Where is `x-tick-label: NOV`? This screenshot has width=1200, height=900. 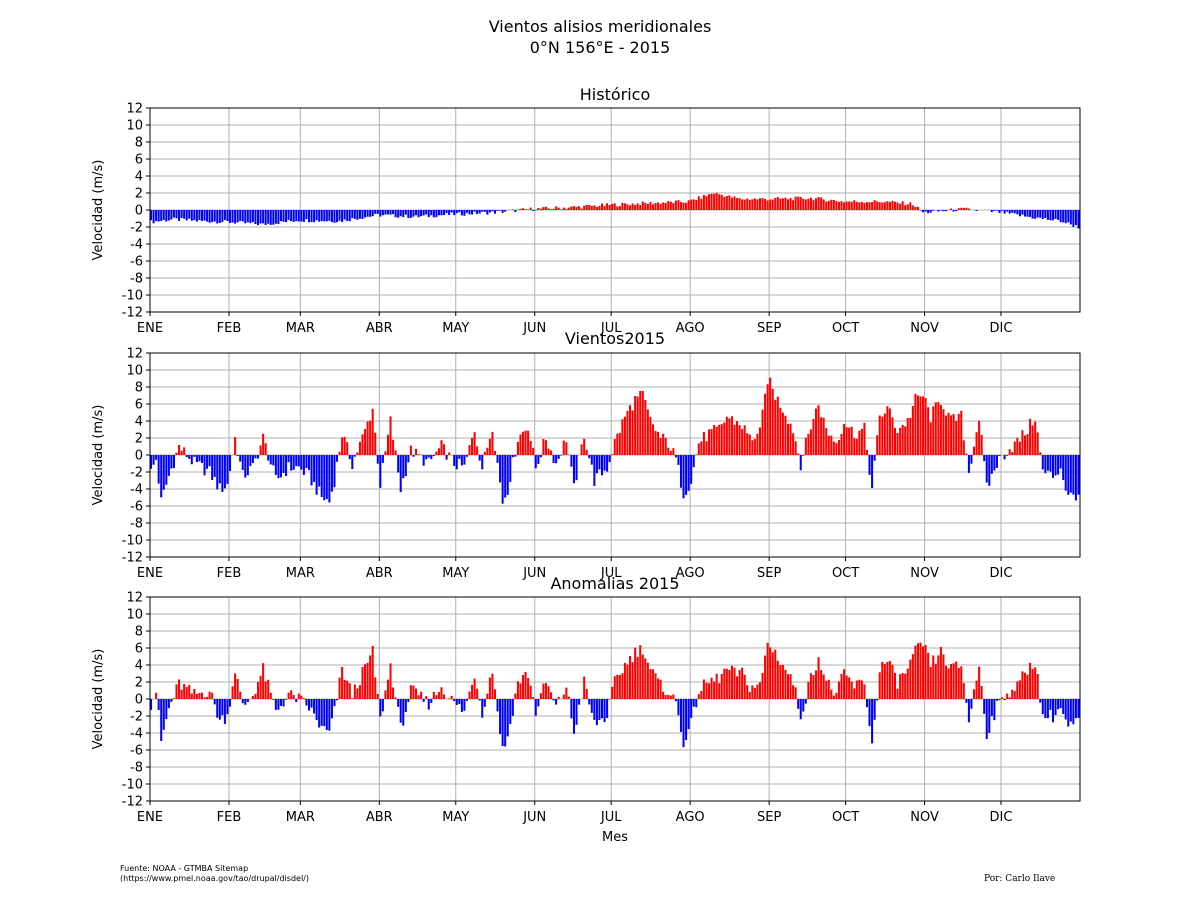 x-tick-label: NOV is located at coordinates (924, 328).